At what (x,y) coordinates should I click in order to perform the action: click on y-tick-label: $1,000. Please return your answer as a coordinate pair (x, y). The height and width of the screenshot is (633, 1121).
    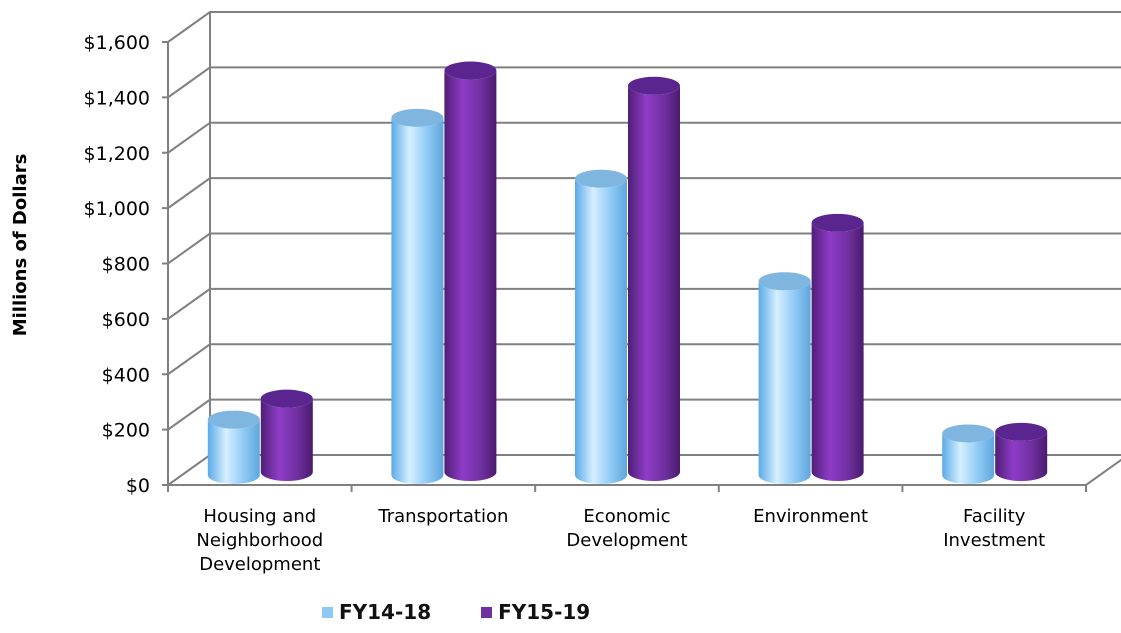
    Looking at the image, I should click on (117, 209).